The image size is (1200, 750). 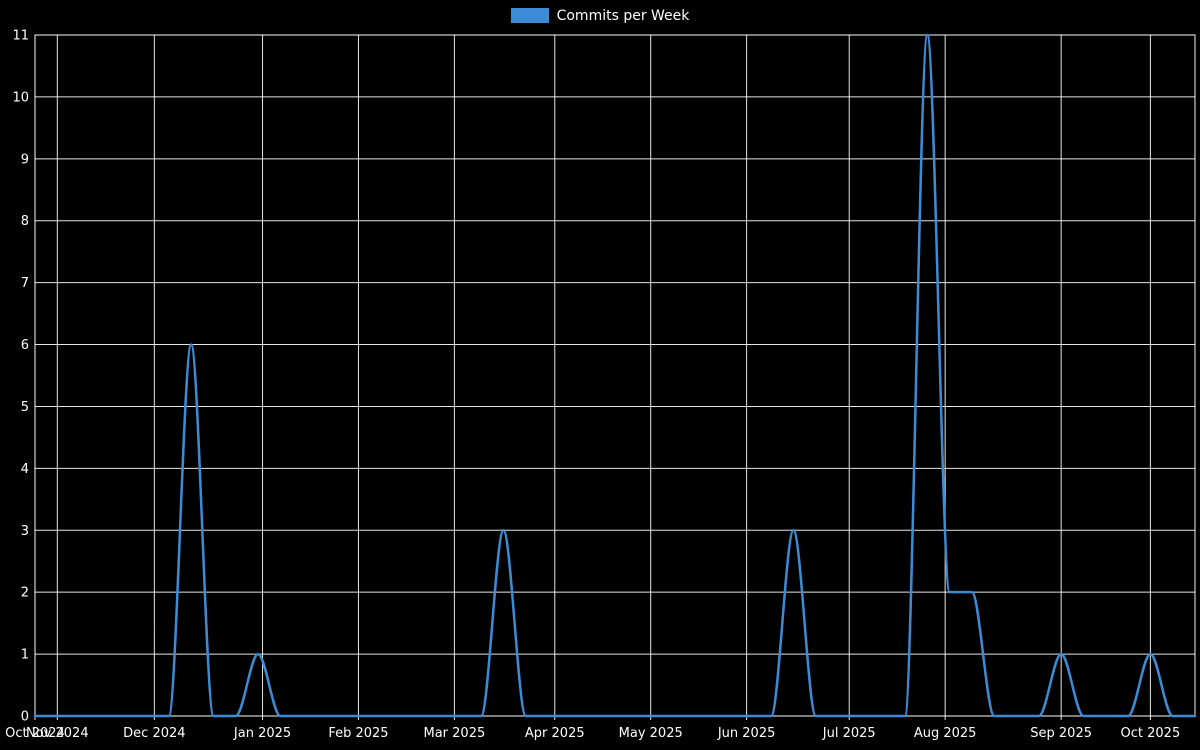 I want to click on x-tick-label: Jun 2025, so click(x=746, y=733).